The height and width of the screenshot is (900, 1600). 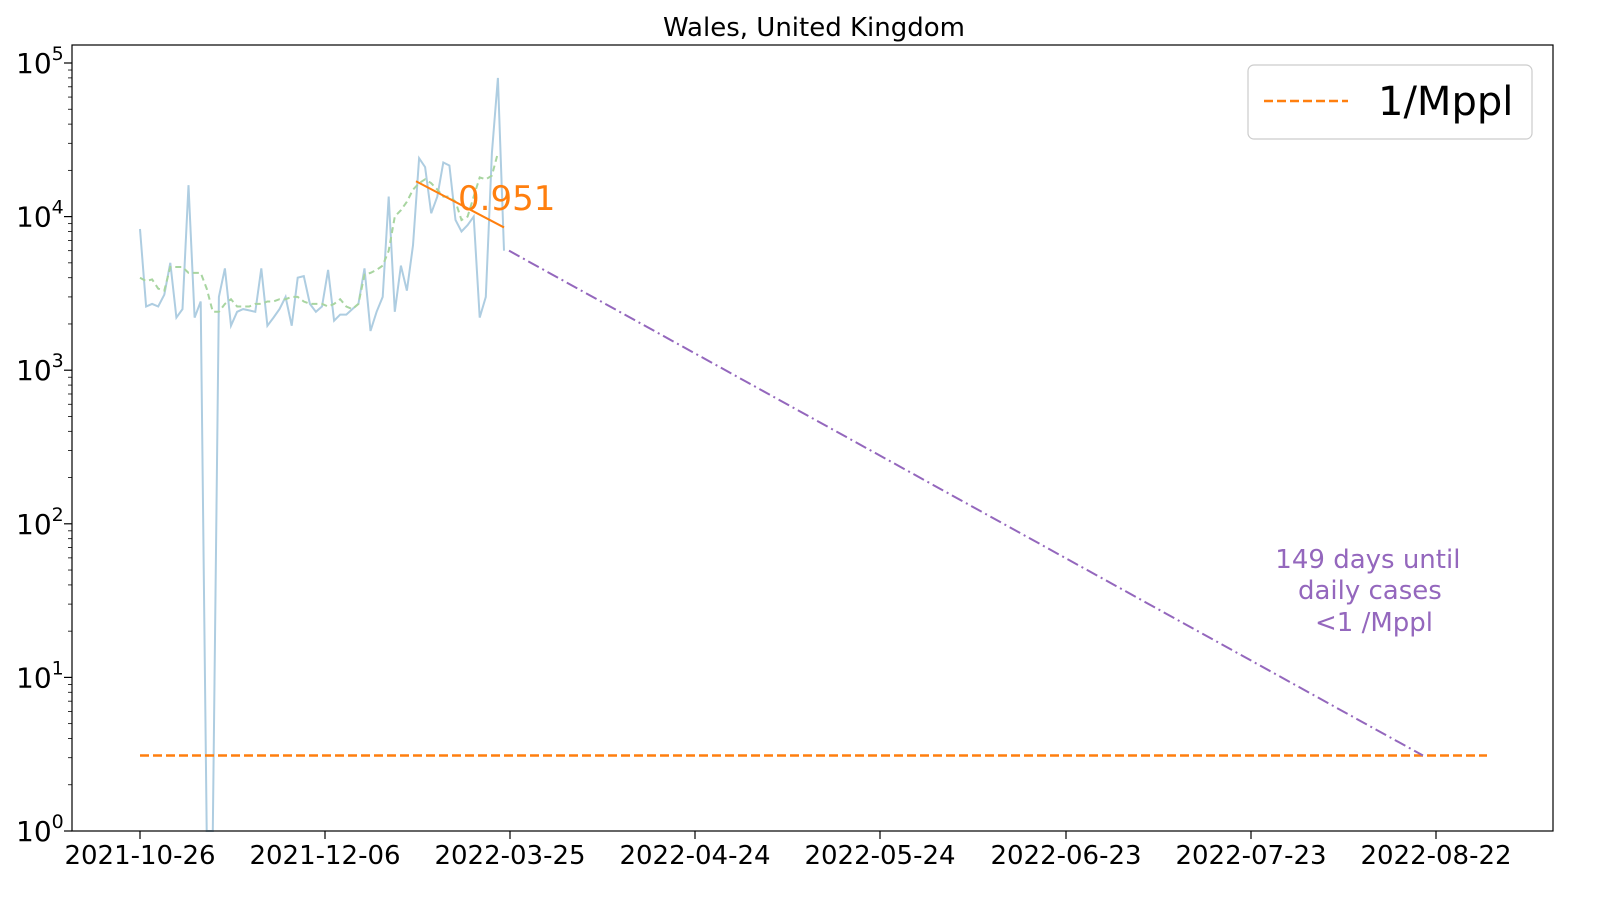 What do you see at coordinates (814, 28) in the screenshot?
I see `chart-title: Wales, United Kingdom` at bounding box center [814, 28].